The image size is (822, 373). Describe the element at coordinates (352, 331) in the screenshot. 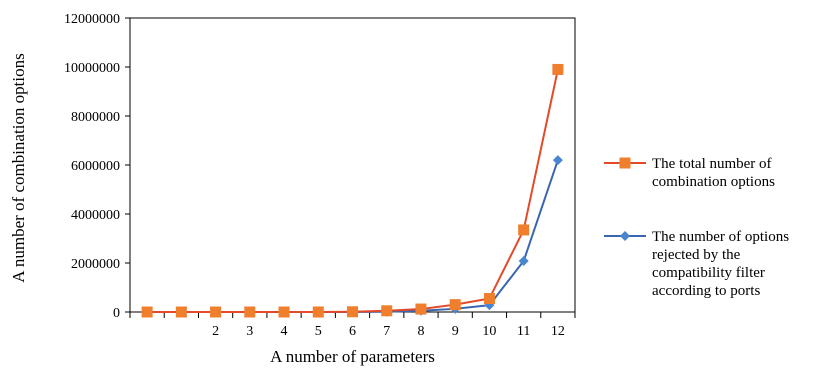

I see `x-tick-label: 6` at that location.